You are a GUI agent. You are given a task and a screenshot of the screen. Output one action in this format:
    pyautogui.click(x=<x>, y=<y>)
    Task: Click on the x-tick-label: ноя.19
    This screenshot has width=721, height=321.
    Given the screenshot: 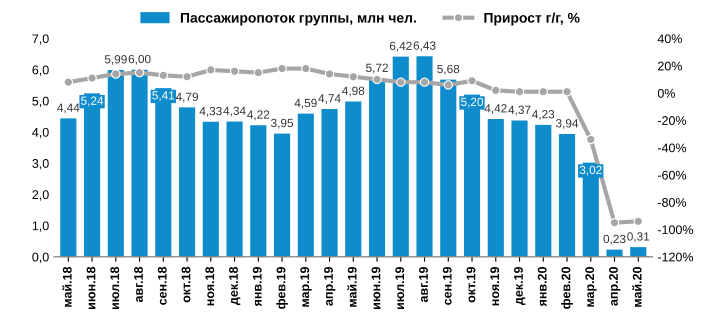 What is the action you would take?
    pyautogui.click(x=495, y=286)
    